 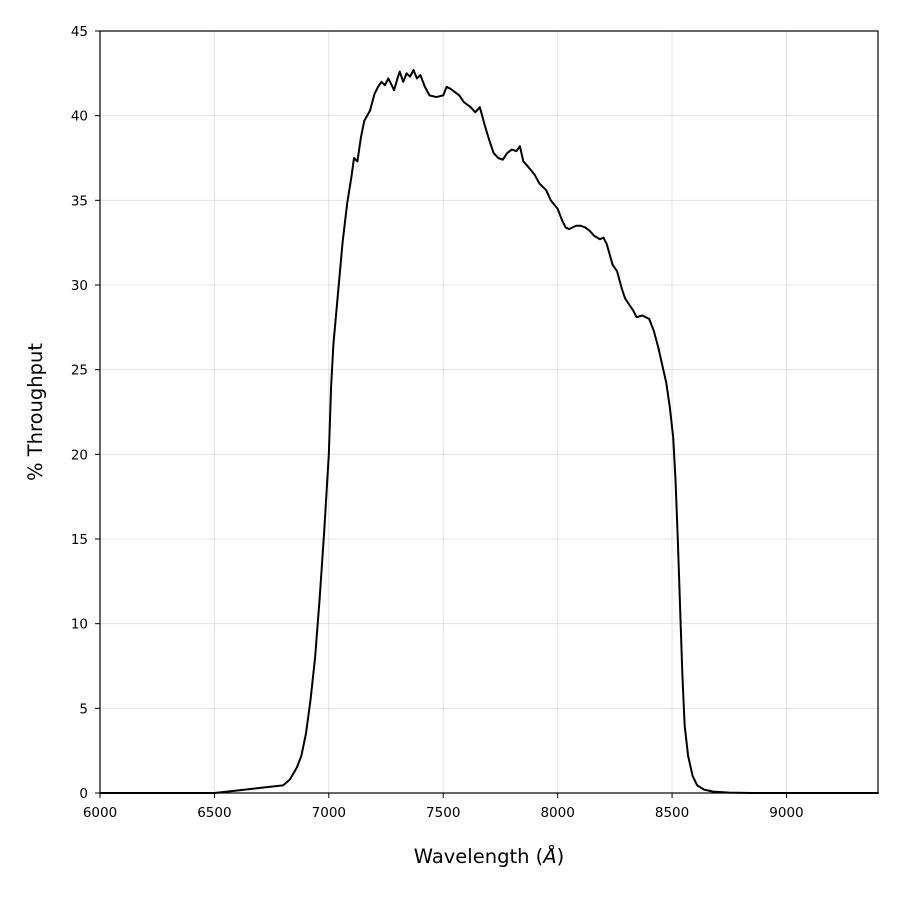 I want to click on y-tick-label: 30, so click(x=79, y=286).